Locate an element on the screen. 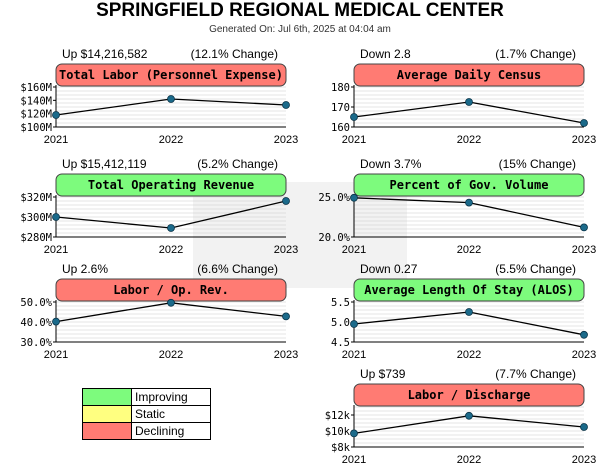 The image size is (600, 465). legend-row-declining: Declining is located at coordinates (146, 431).